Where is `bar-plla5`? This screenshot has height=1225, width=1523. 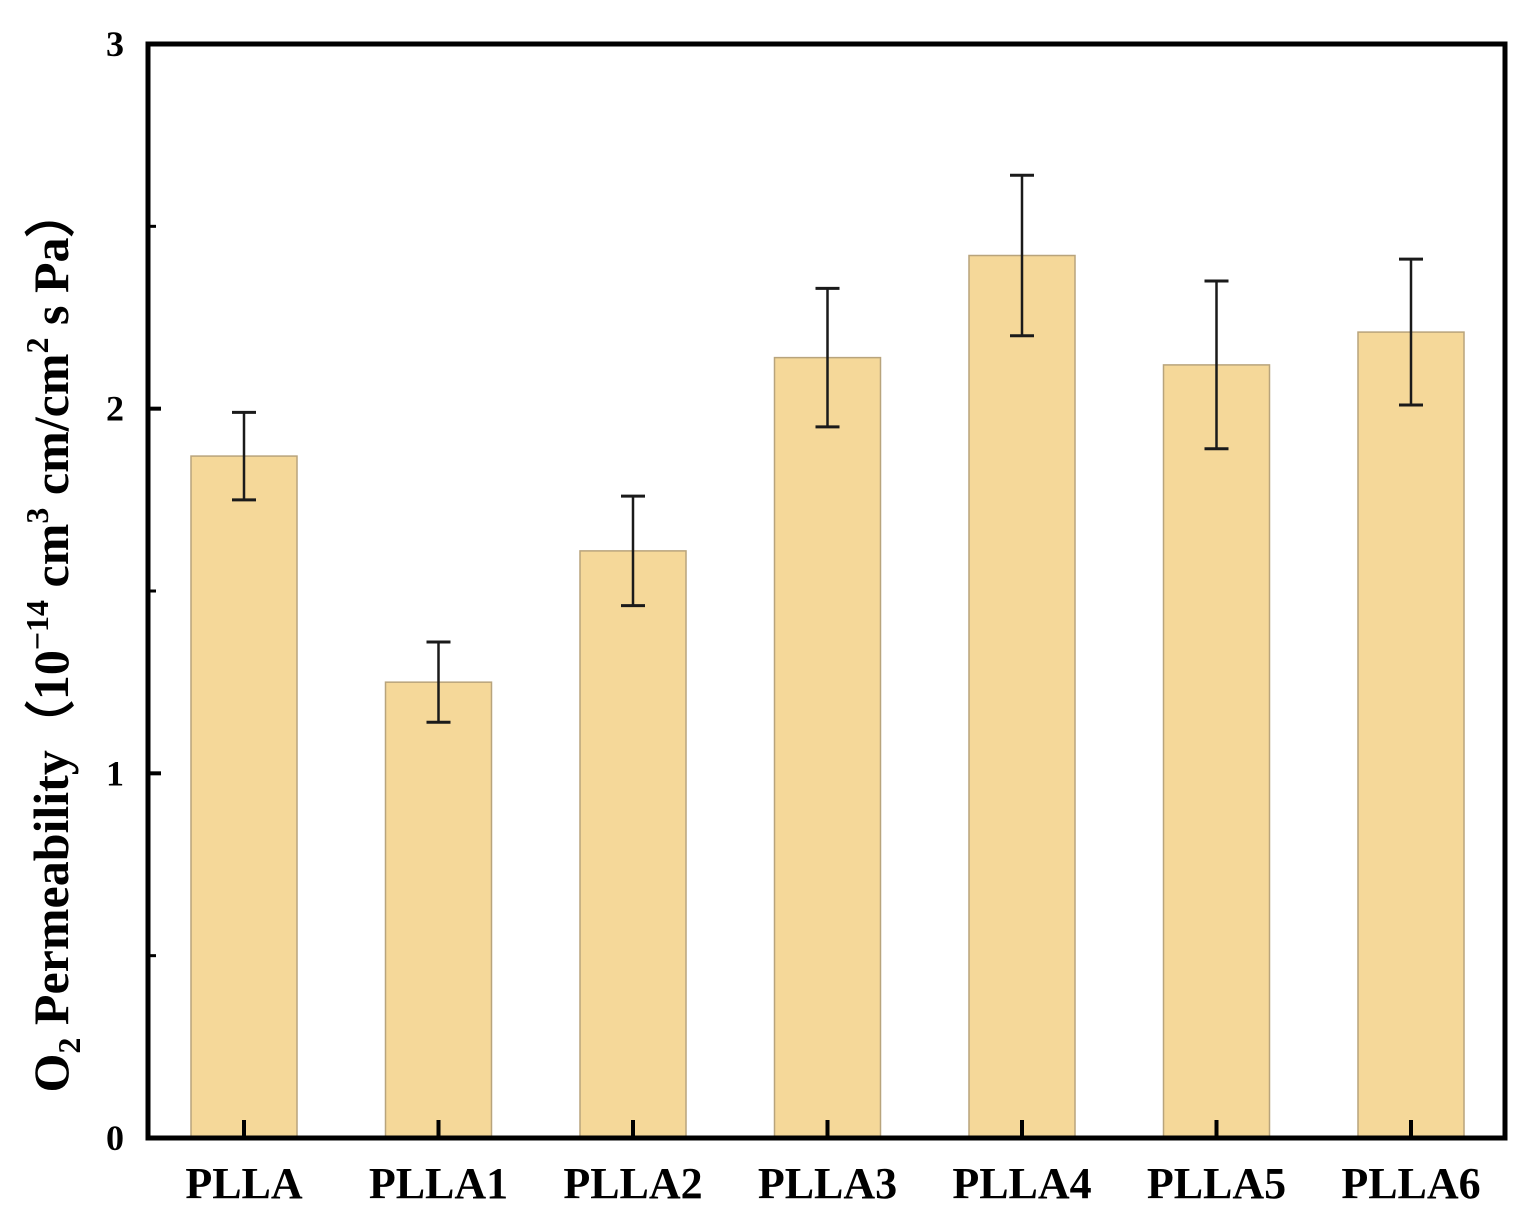
bar-plla5 is located at coordinates (1216, 751).